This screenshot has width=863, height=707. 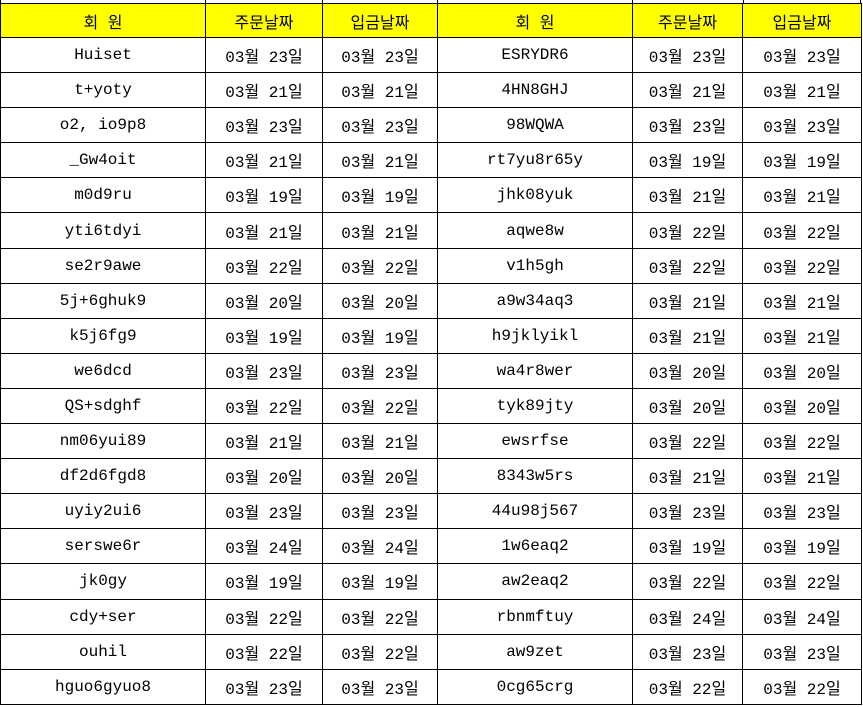 I want to click on header-deposit-right: 입금날짜, so click(x=802, y=20).